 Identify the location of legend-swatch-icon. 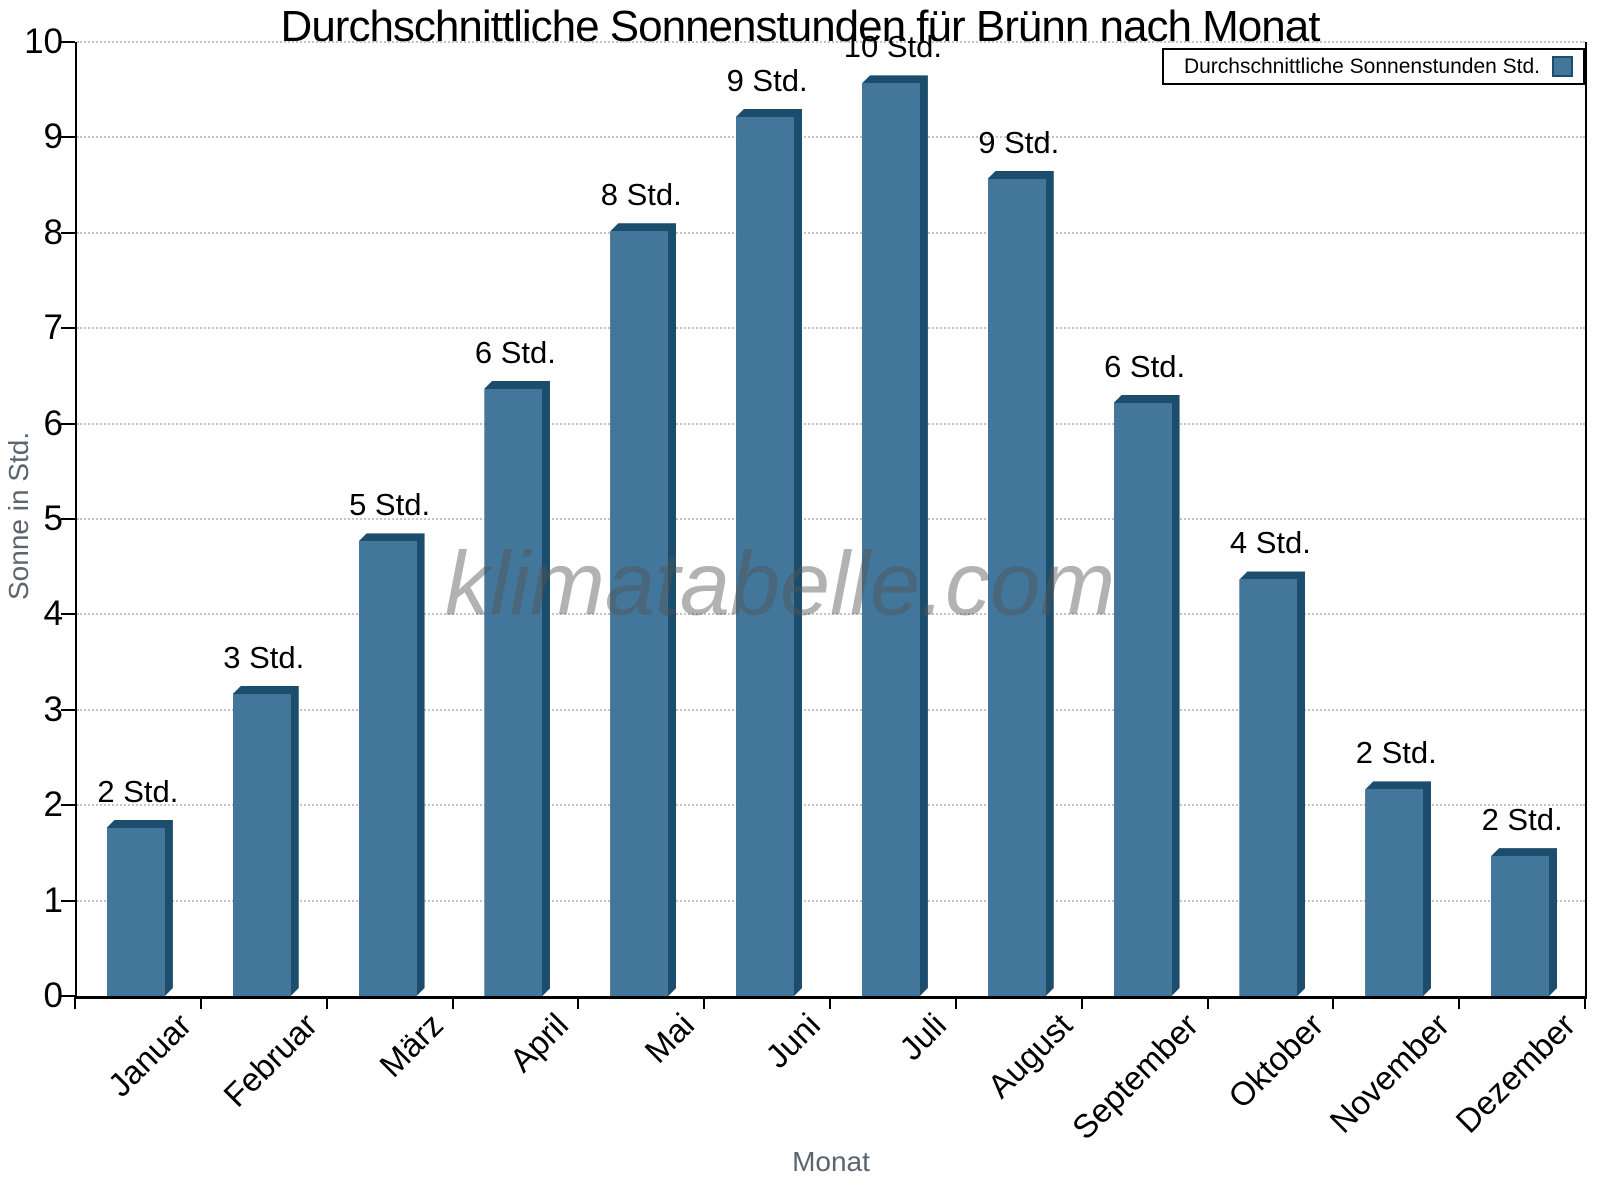
(1562, 66).